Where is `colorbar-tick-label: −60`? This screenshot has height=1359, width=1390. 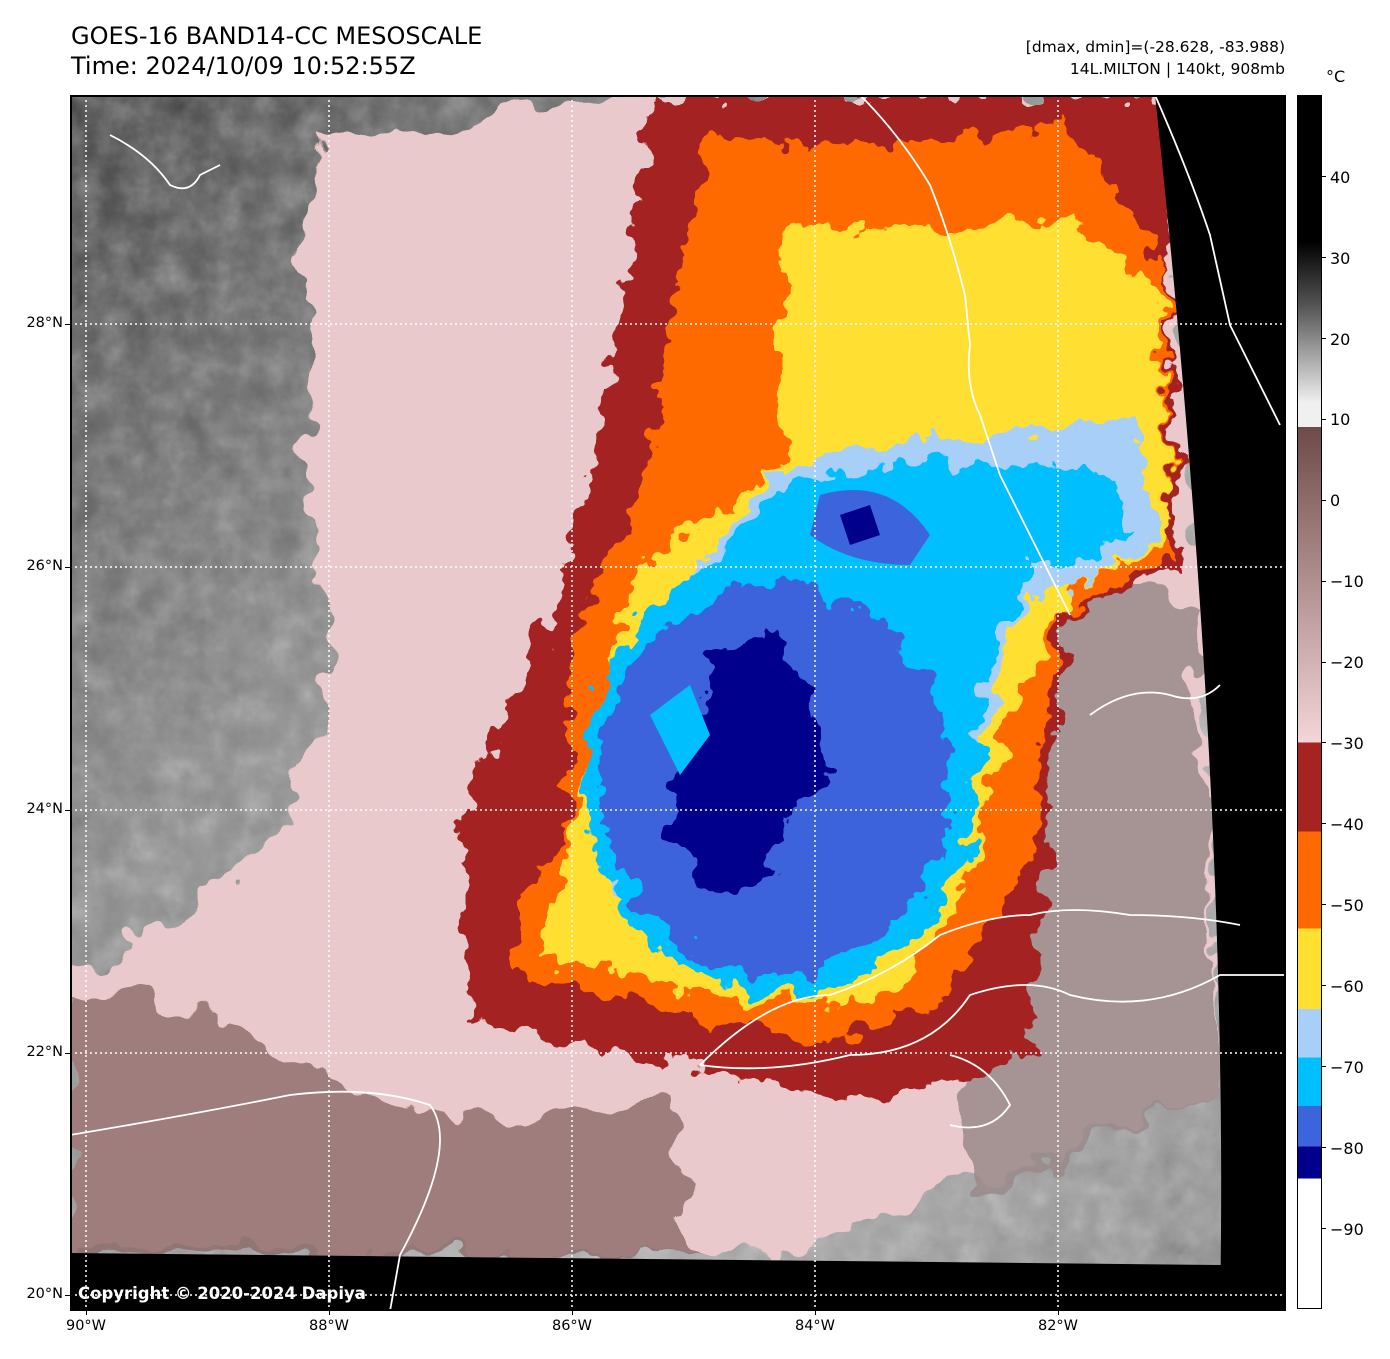 colorbar-tick-label: −60 is located at coordinates (1347, 986).